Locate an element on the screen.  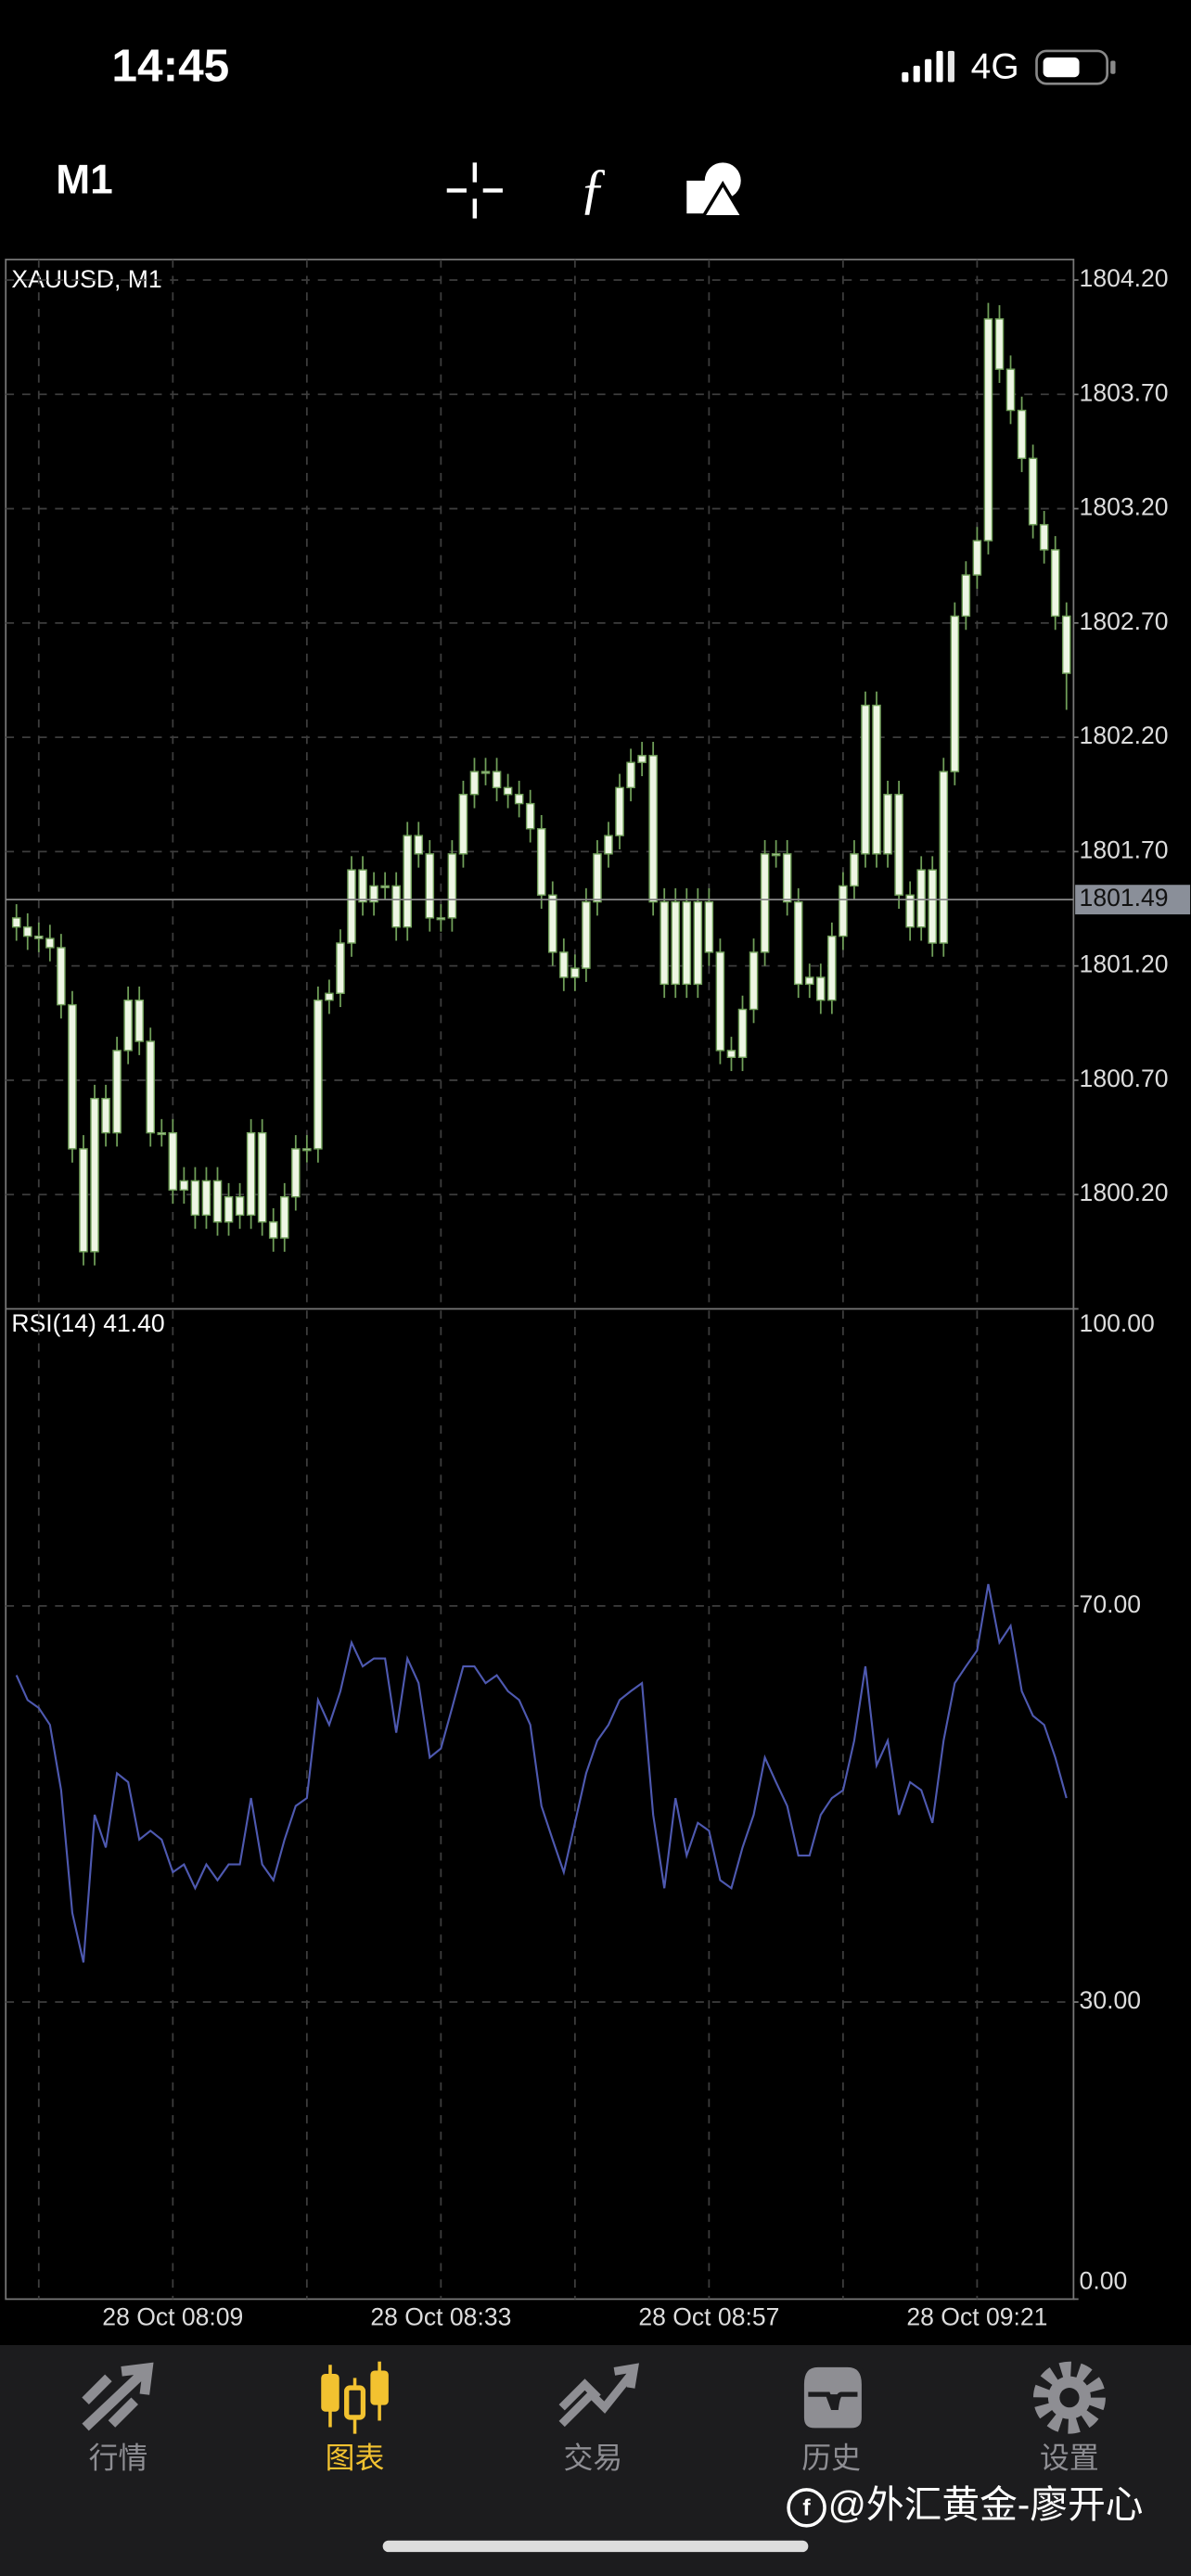
y-tick-label: 1802.20 is located at coordinates (1124, 735).